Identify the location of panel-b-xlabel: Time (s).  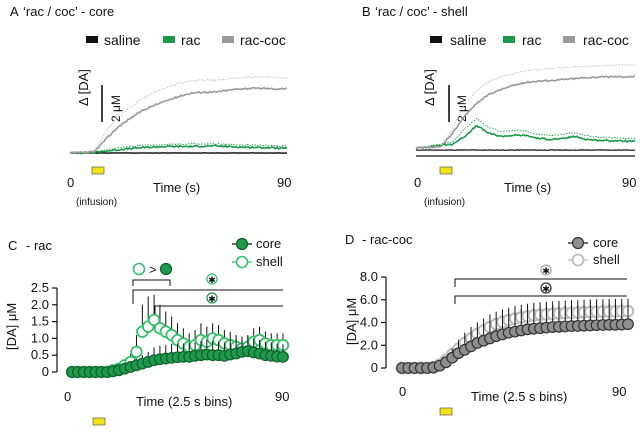
(527, 187).